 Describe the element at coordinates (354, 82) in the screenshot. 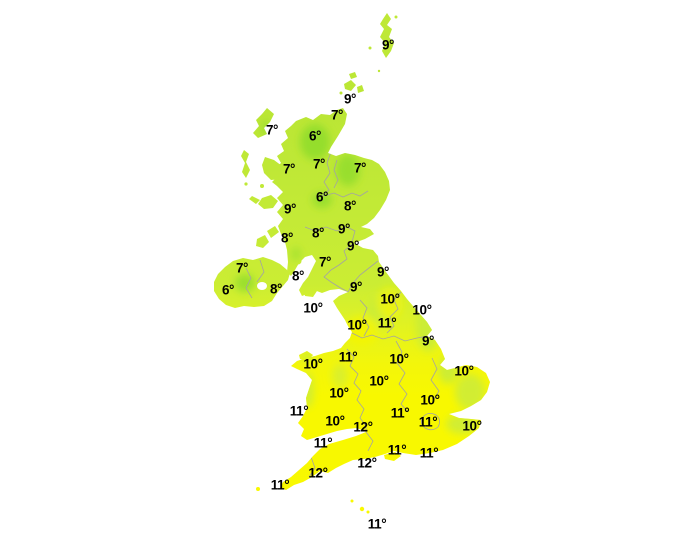

I see `orkney-islands-shape` at that location.